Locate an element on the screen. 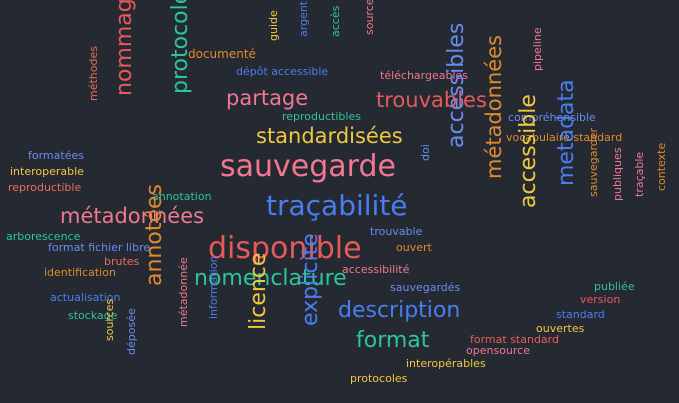 The height and width of the screenshot is (403, 679). word-identification-39: identification is located at coordinates (80, 272).